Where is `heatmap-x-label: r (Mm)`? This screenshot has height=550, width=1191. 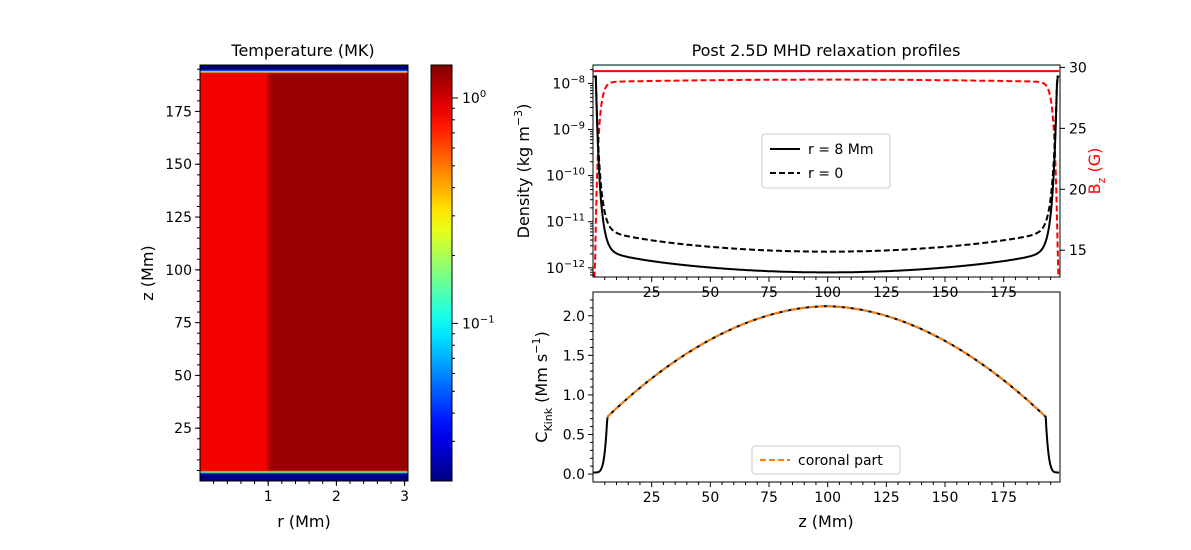
heatmap-x-label: r (Mm) is located at coordinates (304, 521).